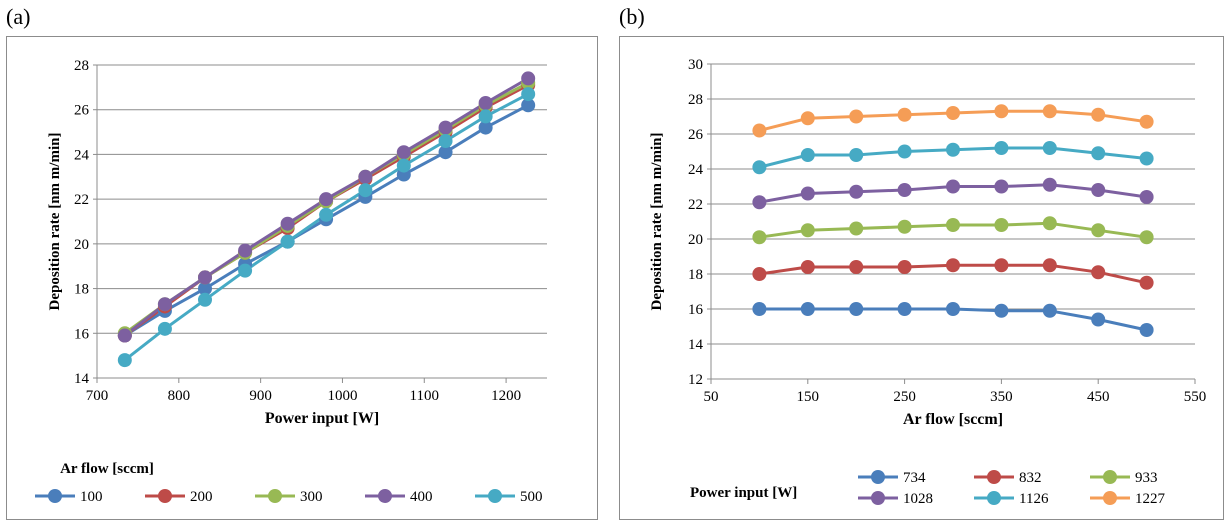  What do you see at coordinates (953, 419) in the screenshot?
I see `chart-b-x-axis-title: Ar flow [sccm]` at bounding box center [953, 419].